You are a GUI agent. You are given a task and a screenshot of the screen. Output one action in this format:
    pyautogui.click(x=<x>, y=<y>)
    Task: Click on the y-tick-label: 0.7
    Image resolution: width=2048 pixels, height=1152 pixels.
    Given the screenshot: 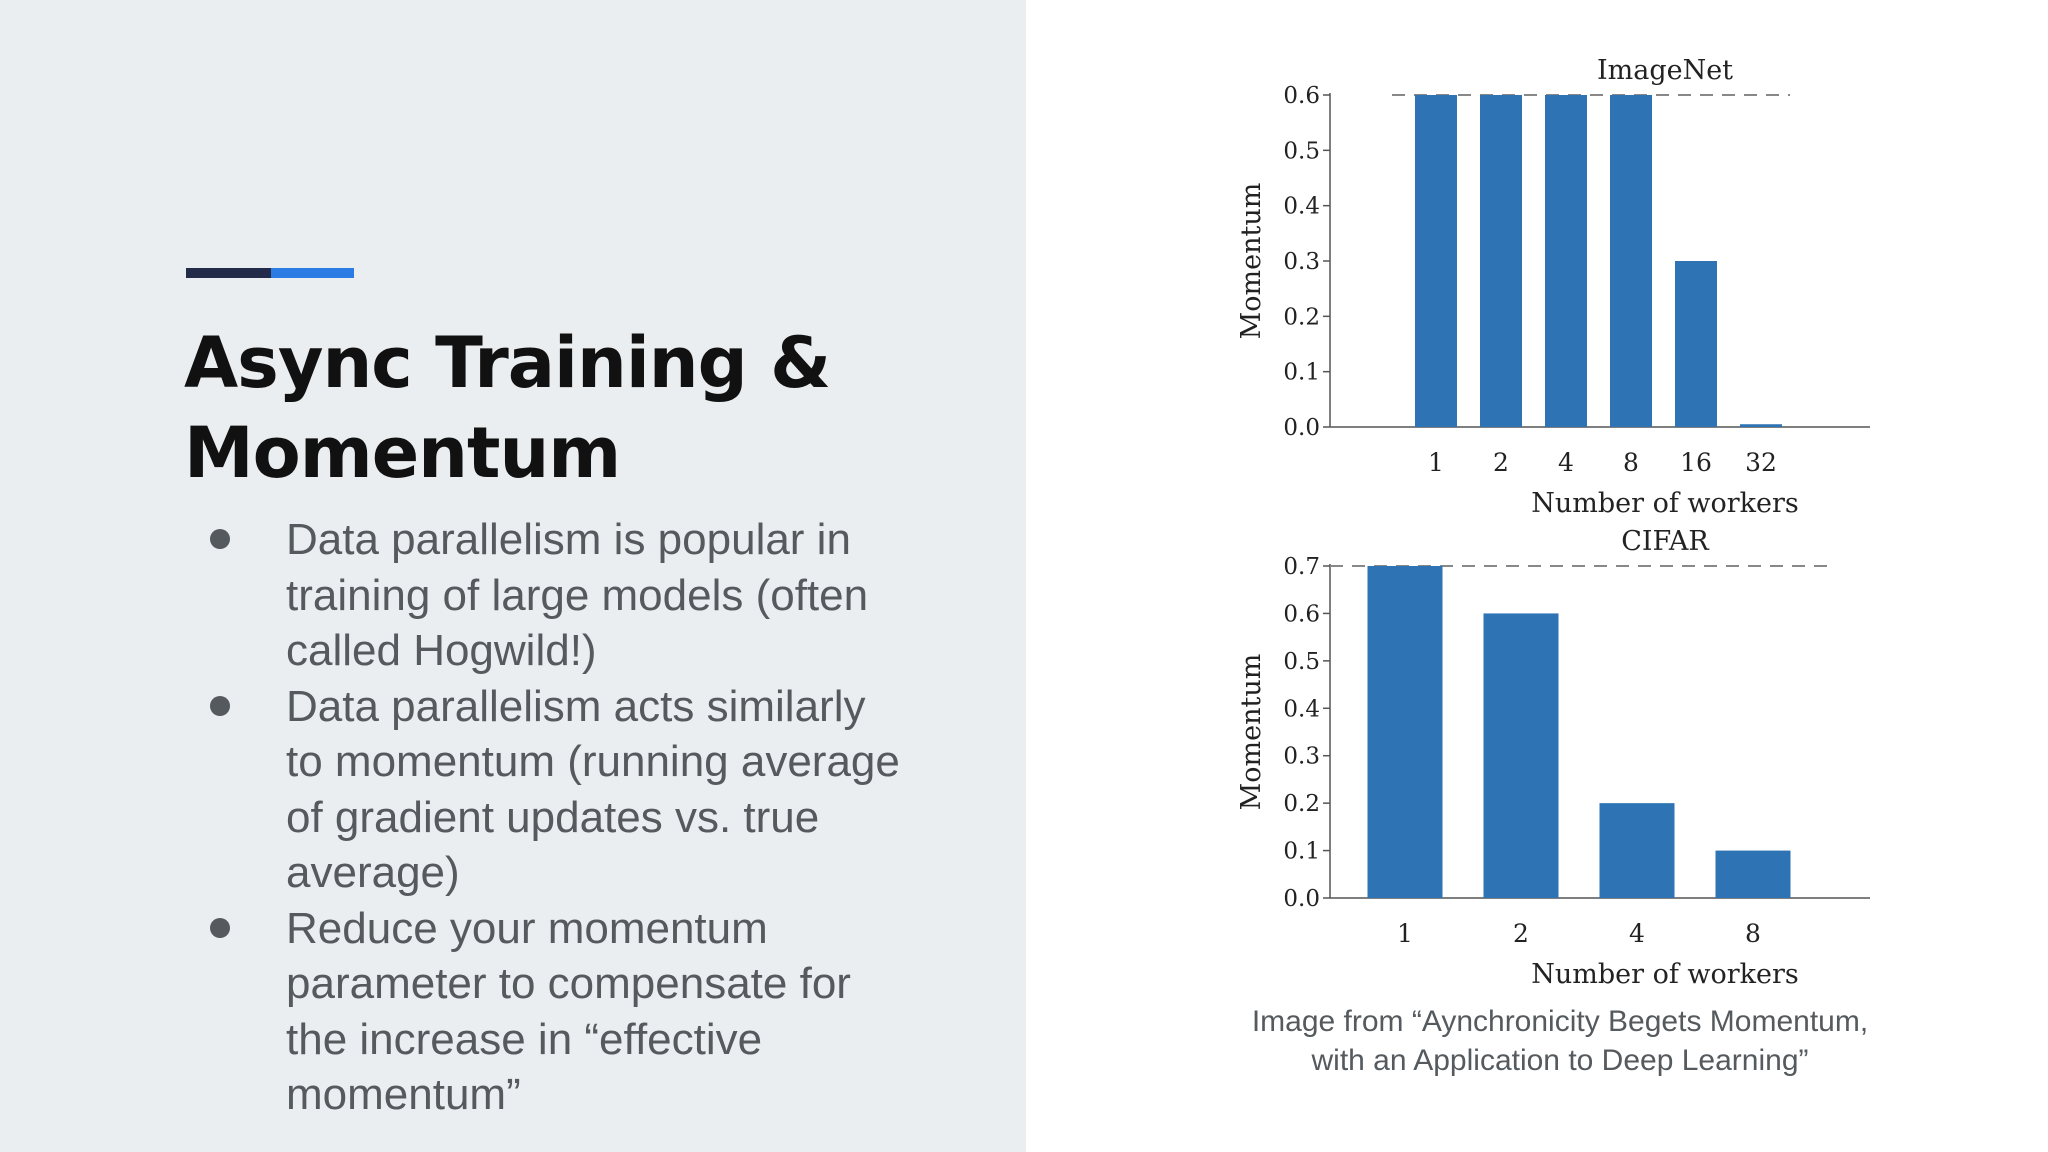 What is the action you would take?
    pyautogui.click(x=1301, y=567)
    